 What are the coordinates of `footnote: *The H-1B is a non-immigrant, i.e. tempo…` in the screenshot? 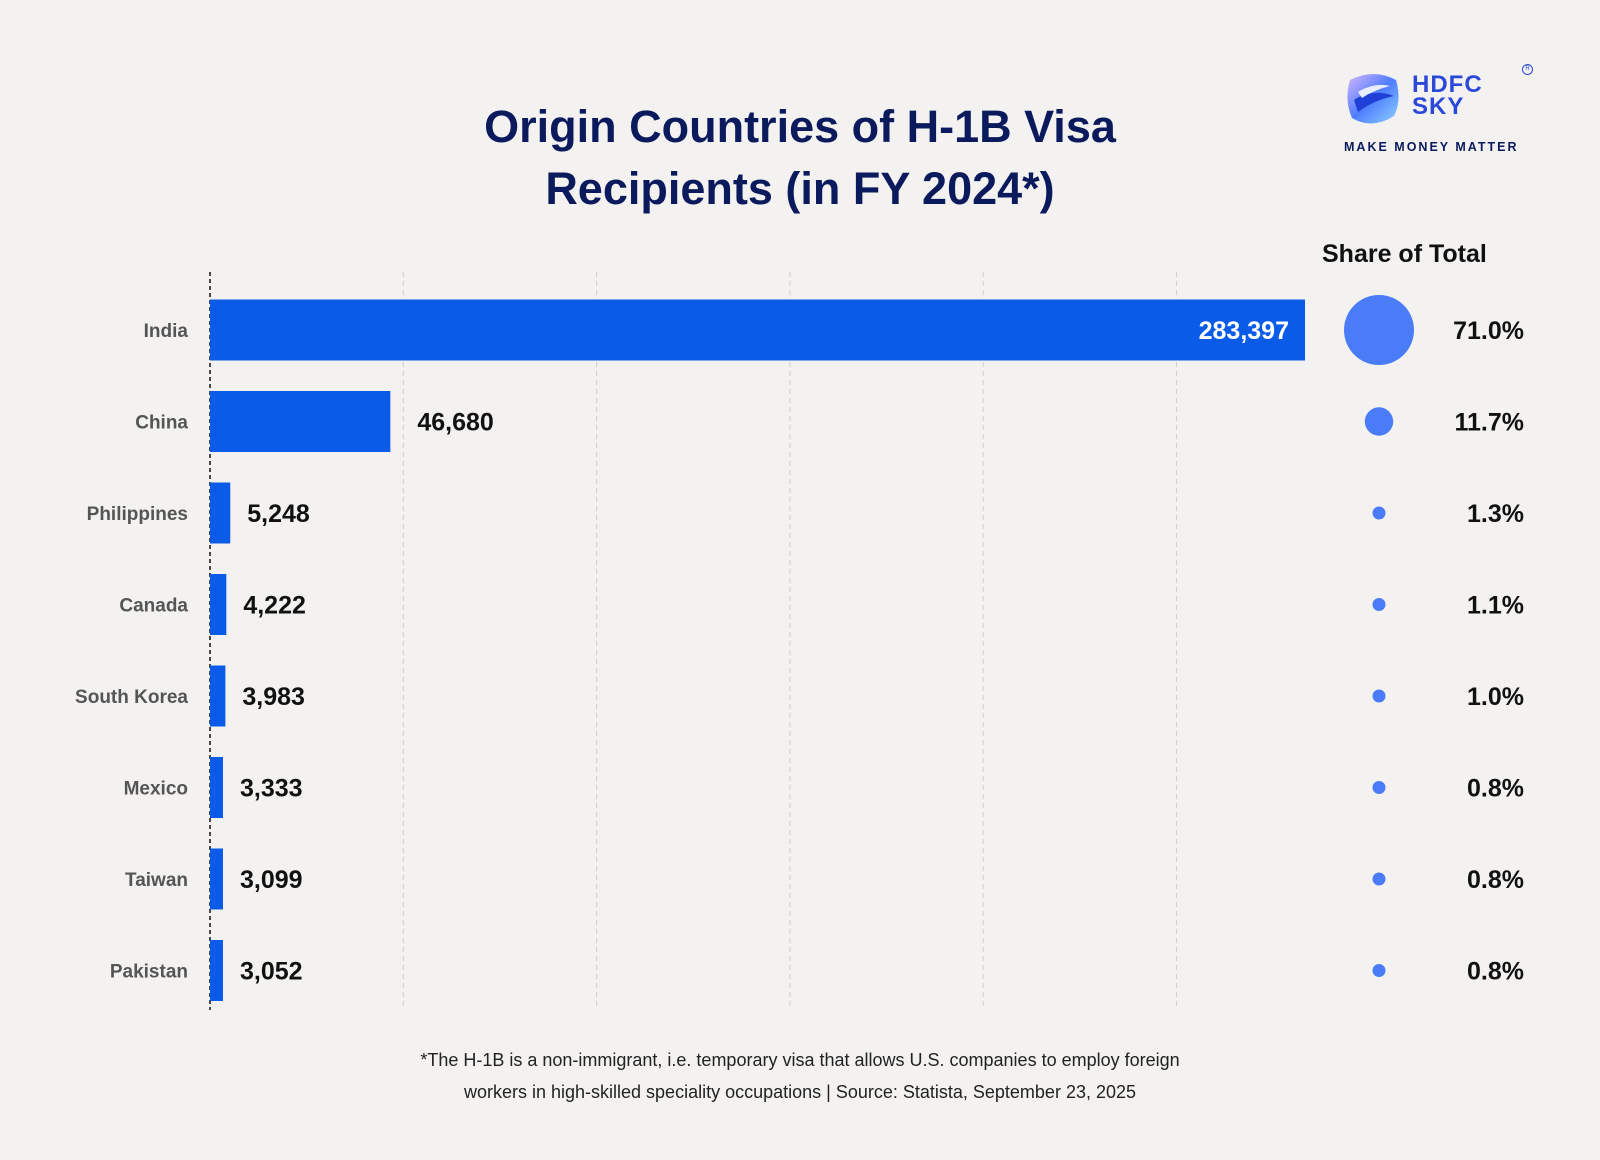 It's located at (800, 1076).